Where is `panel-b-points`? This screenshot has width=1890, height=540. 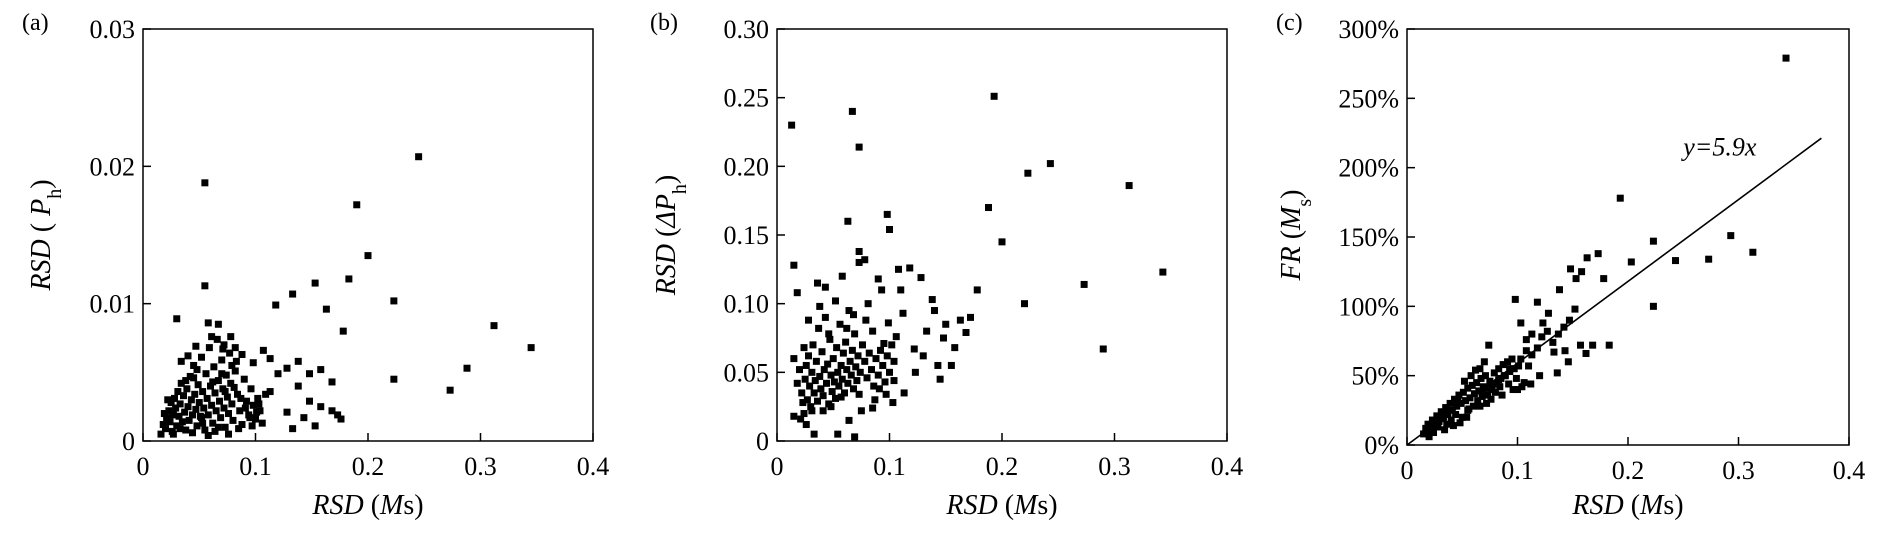
panel-b-points is located at coordinates (977, 266).